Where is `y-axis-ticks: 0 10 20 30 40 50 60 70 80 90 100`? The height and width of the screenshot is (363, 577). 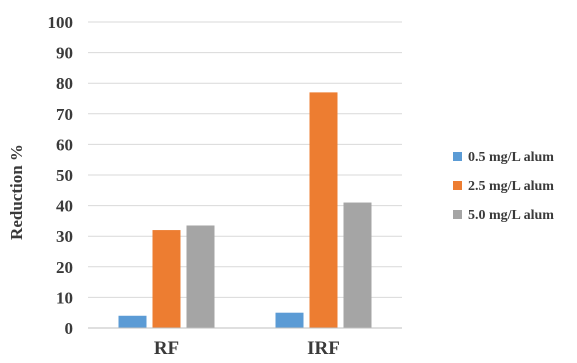 y-axis-ticks: 0 10 20 30 40 50 60 70 80 90 100 is located at coordinates (61, 175).